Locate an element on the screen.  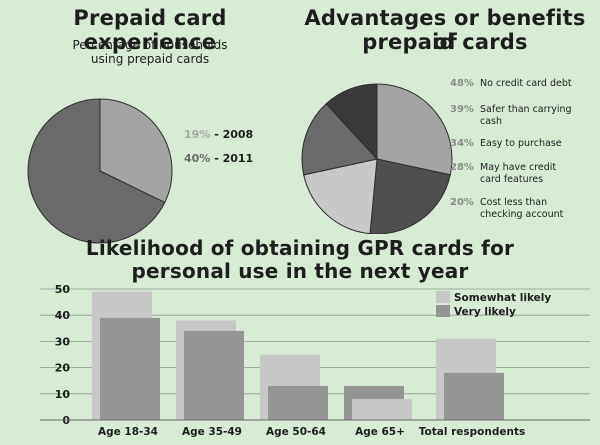
bar-category-label-age-18-34: Age 18-34 is located at coordinates (128, 432).